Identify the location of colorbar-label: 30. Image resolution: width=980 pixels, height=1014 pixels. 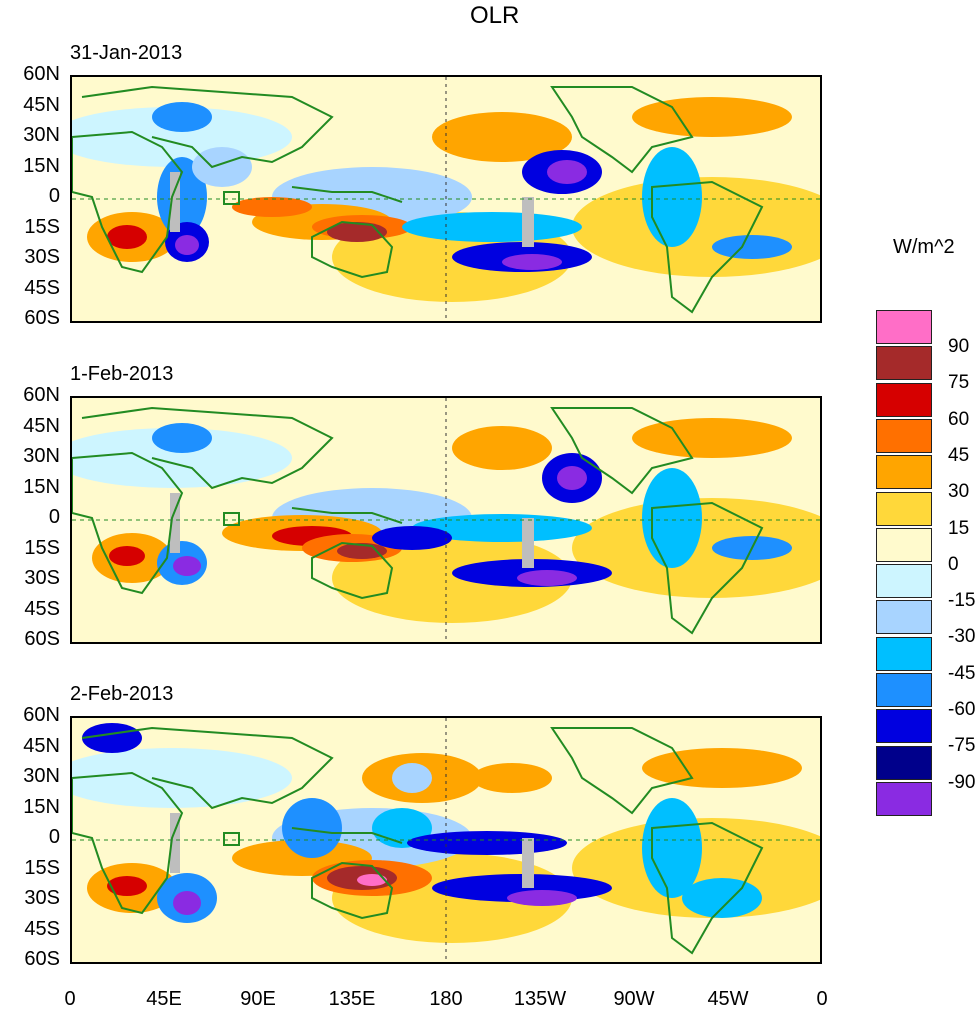
(959, 492).